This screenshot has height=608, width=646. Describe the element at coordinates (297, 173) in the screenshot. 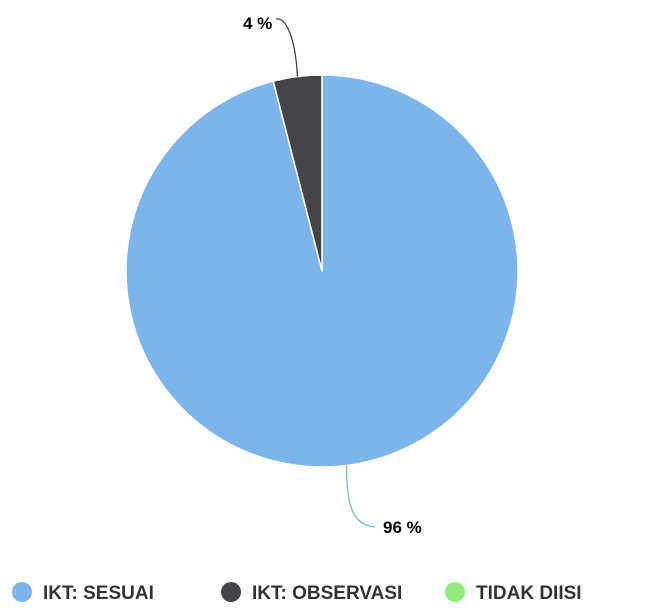

I see `pie-slice-ikt-observasi` at that location.